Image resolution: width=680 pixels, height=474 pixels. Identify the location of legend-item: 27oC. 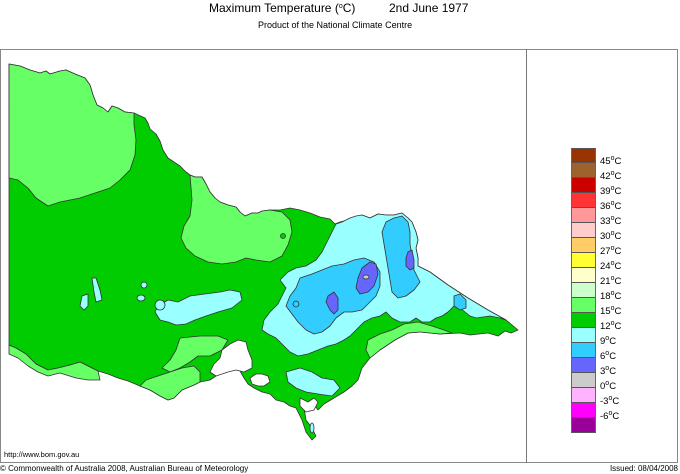
(611, 247).